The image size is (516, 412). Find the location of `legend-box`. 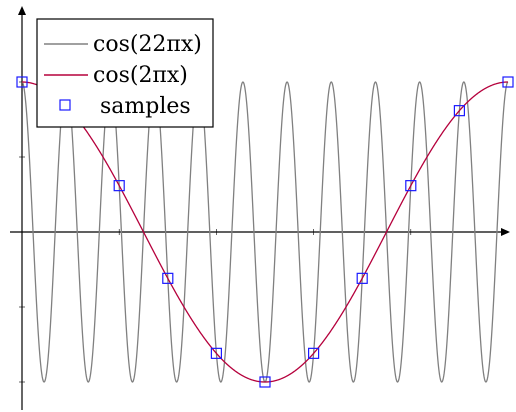

legend-box is located at coordinates (125, 73).